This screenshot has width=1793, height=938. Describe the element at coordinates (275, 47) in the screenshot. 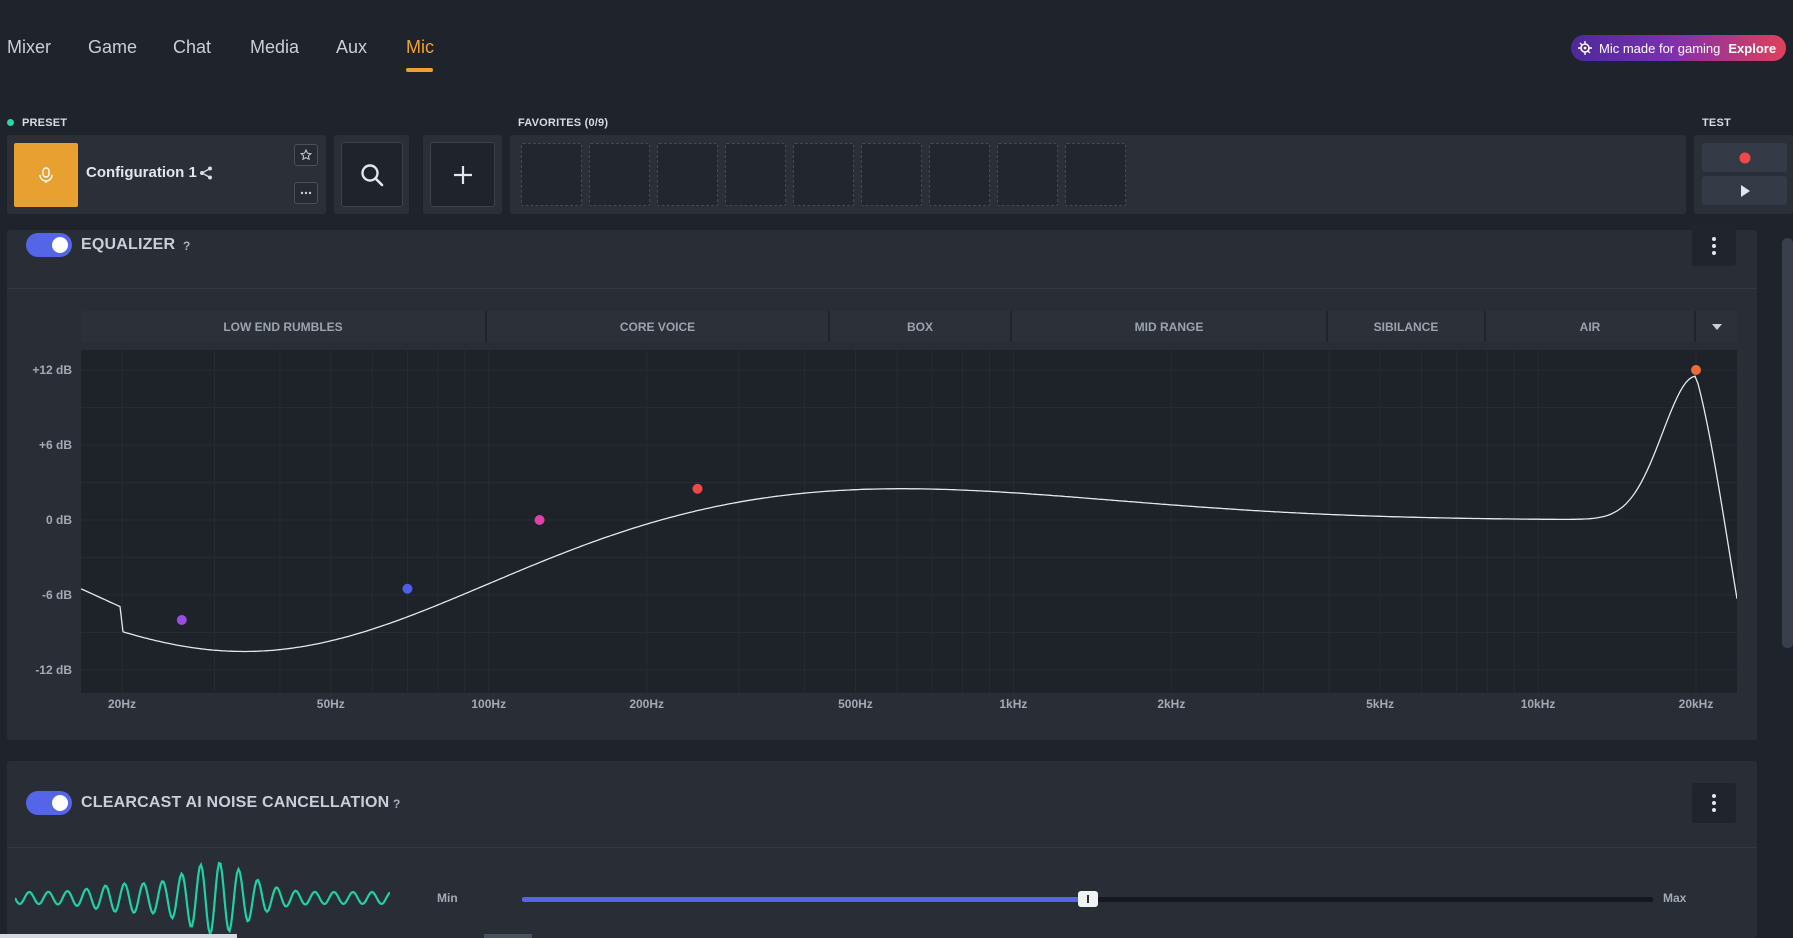

I see `tab-media: Media` at that location.